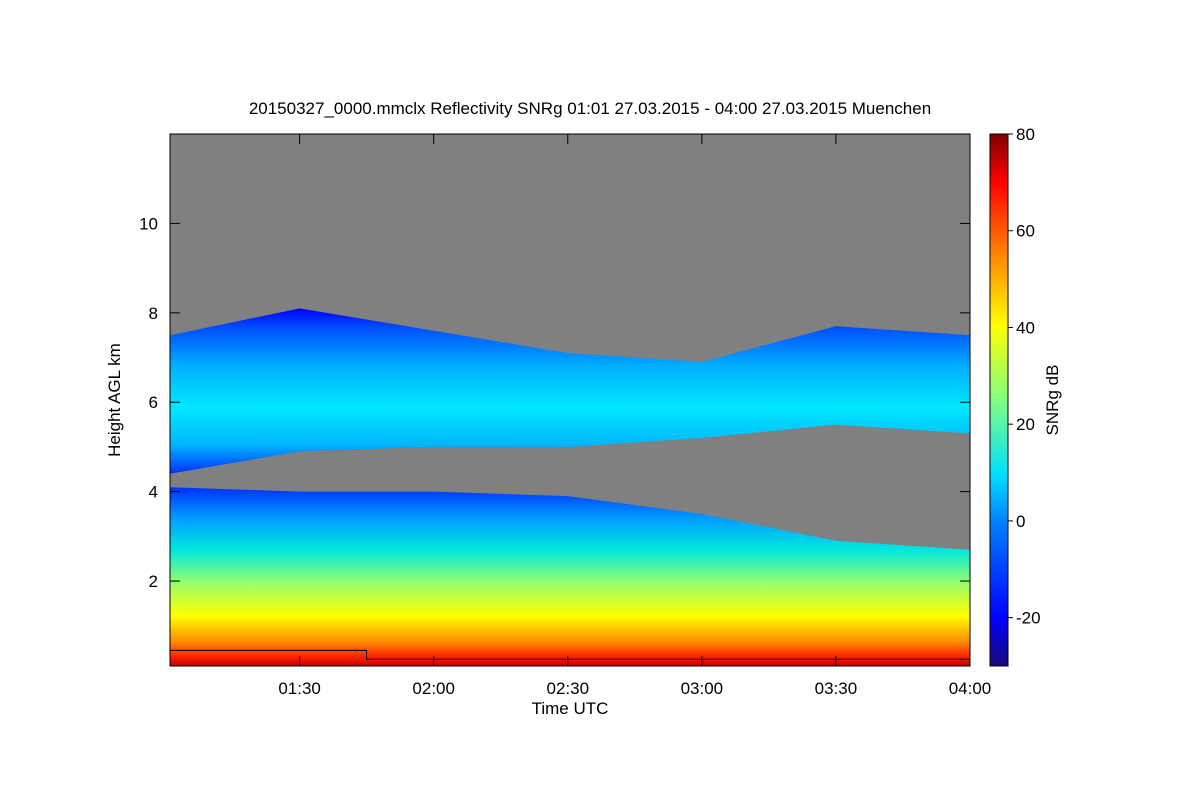 The image size is (1200, 800). I want to click on x-tick-label: 03:30, so click(836, 688).